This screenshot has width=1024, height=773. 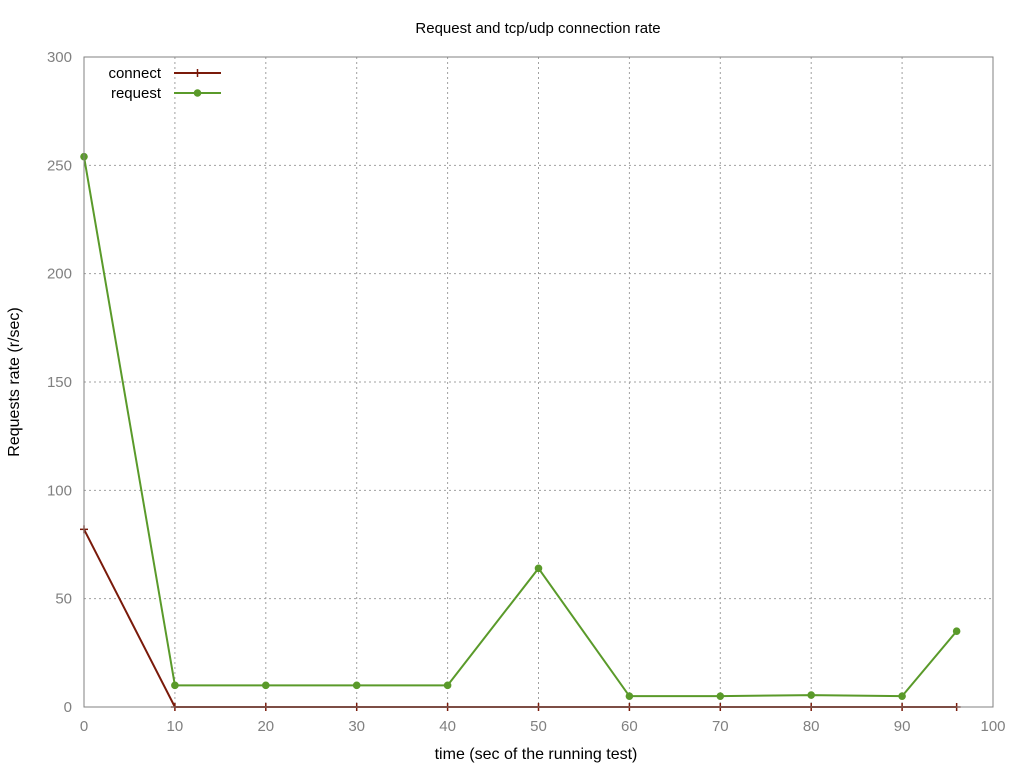 I want to click on x-tick-label: 50, so click(x=538, y=726).